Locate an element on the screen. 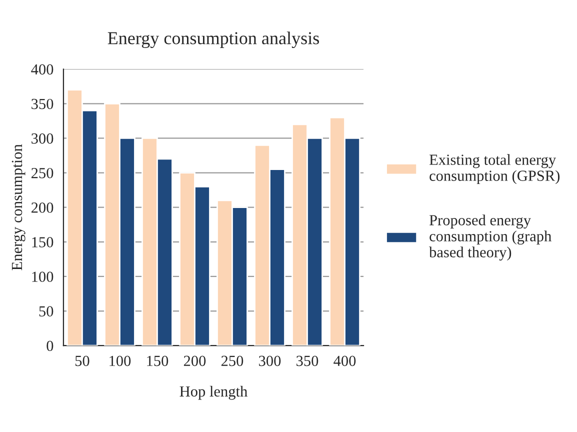 The width and height of the screenshot is (577, 432). x-tick-label: 200 is located at coordinates (195, 361).